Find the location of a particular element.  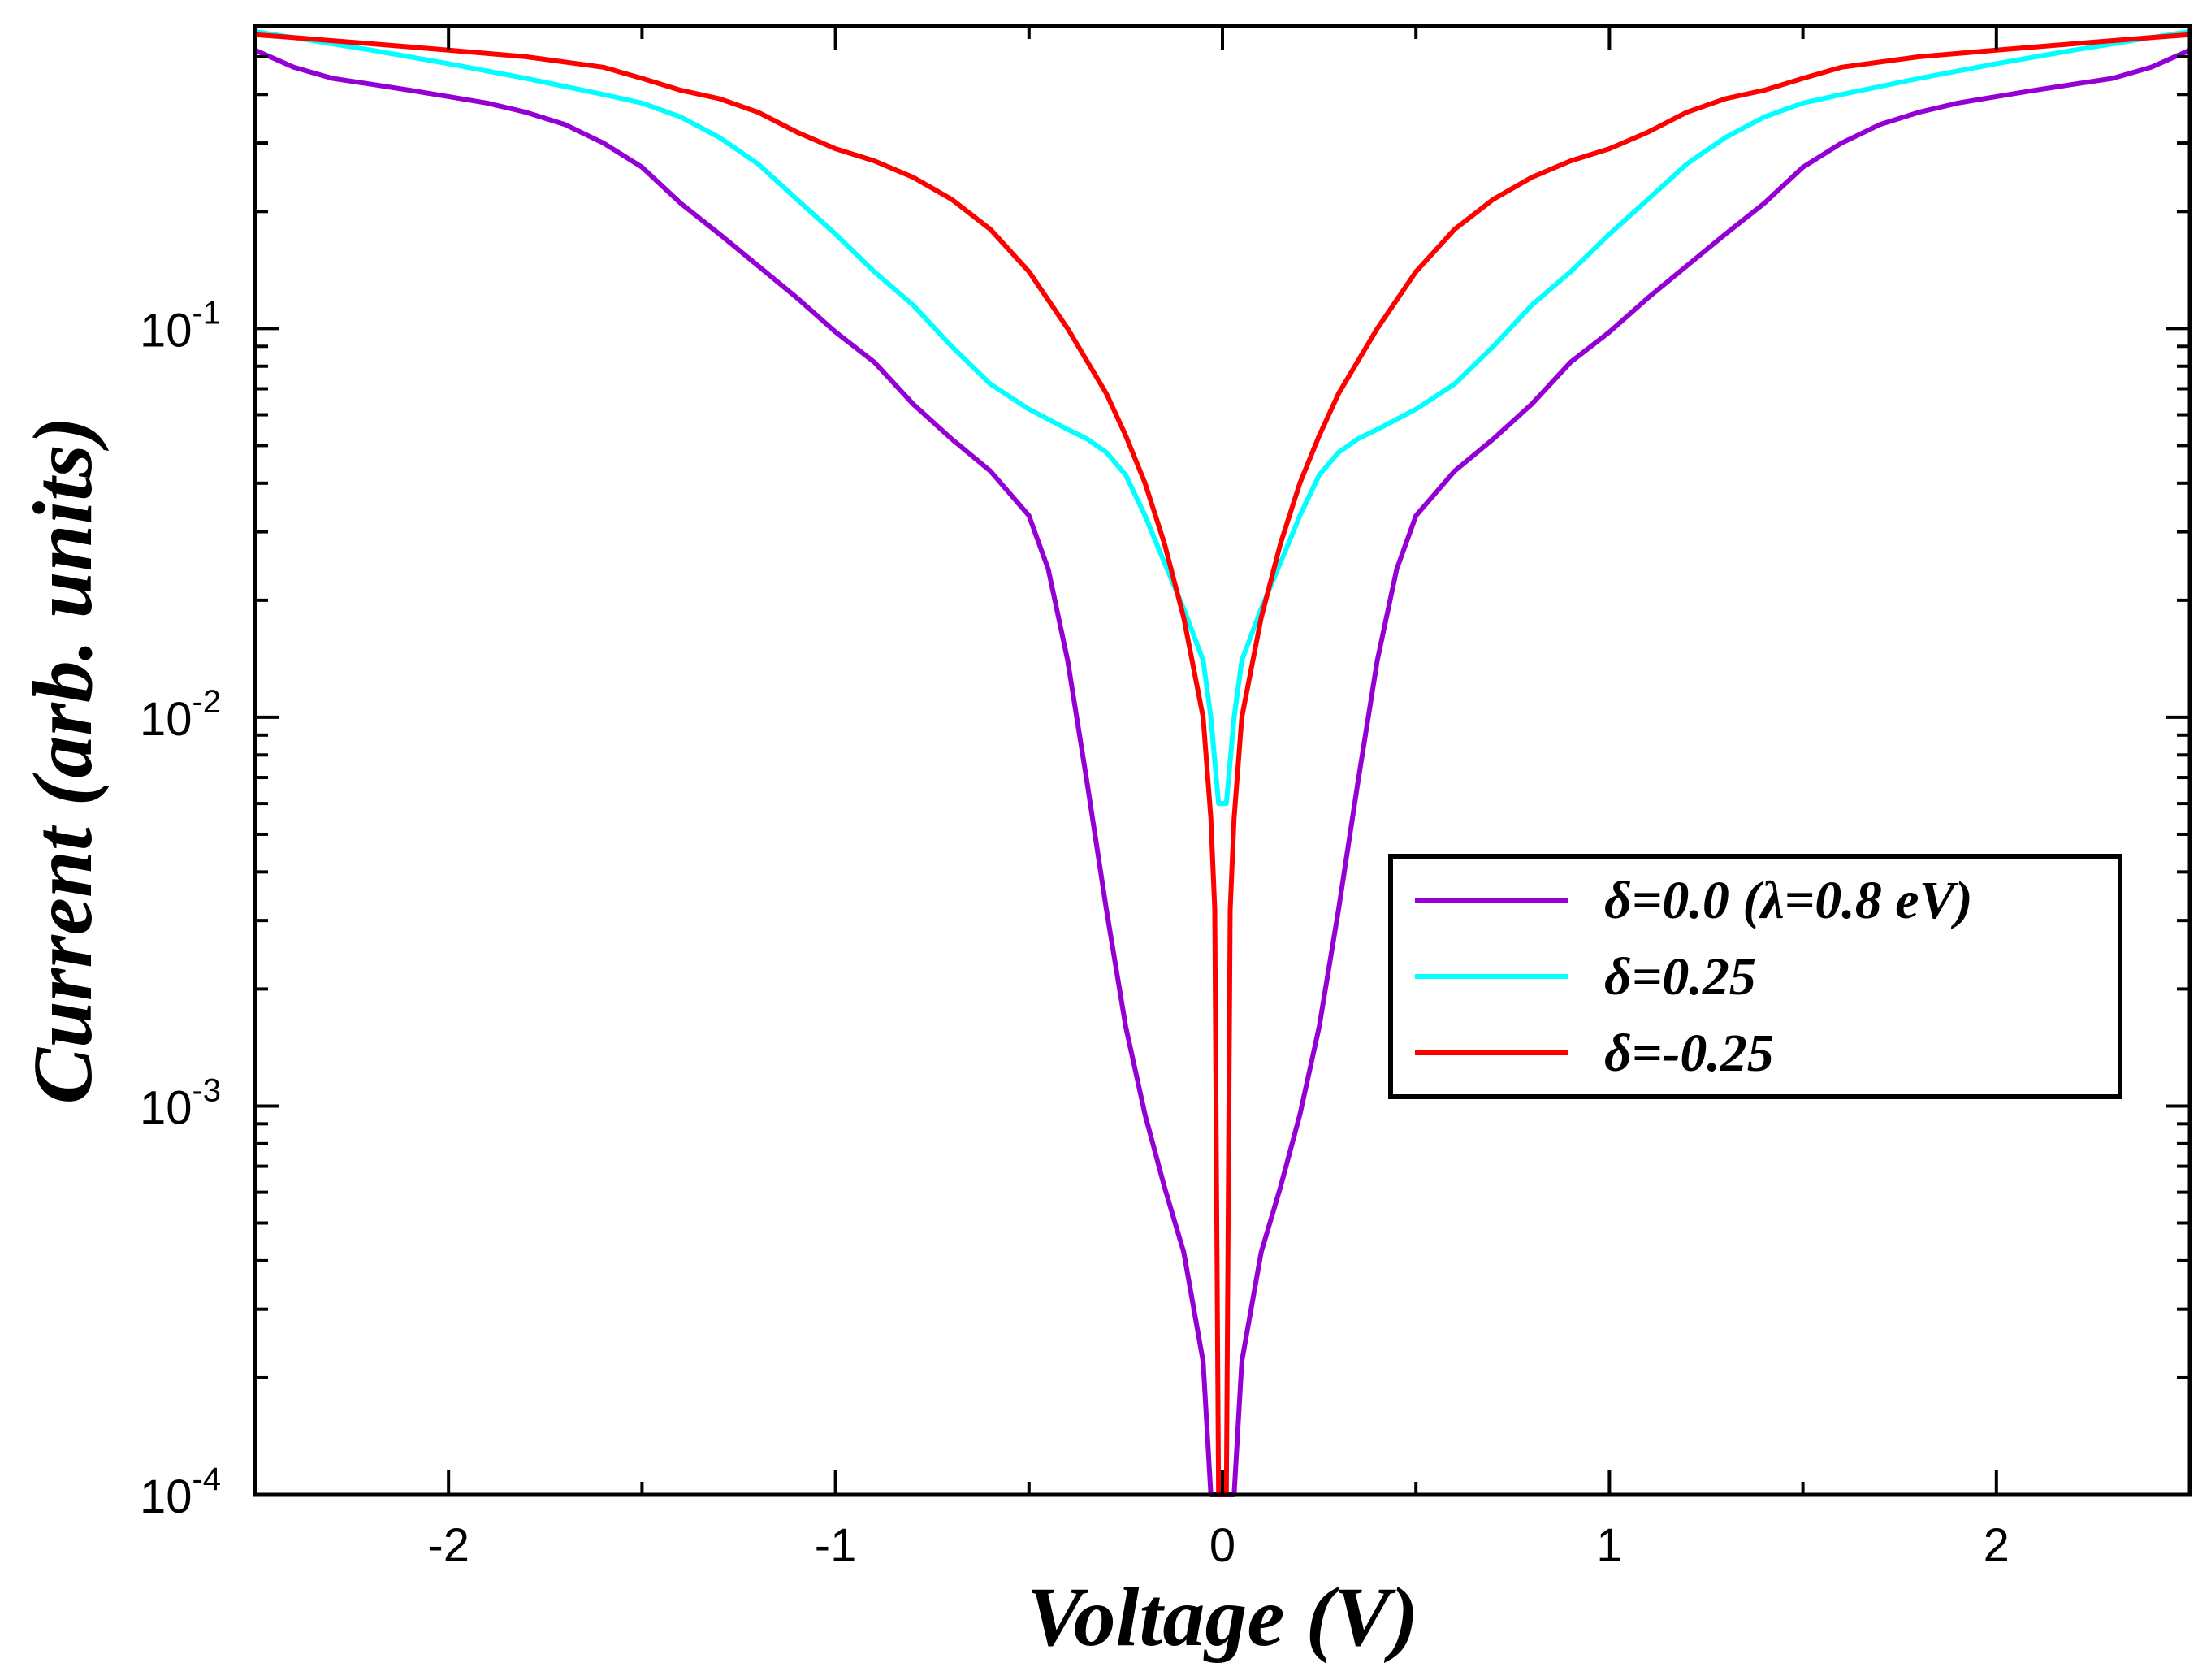

x-tick-label: 2 is located at coordinates (1997, 1545).